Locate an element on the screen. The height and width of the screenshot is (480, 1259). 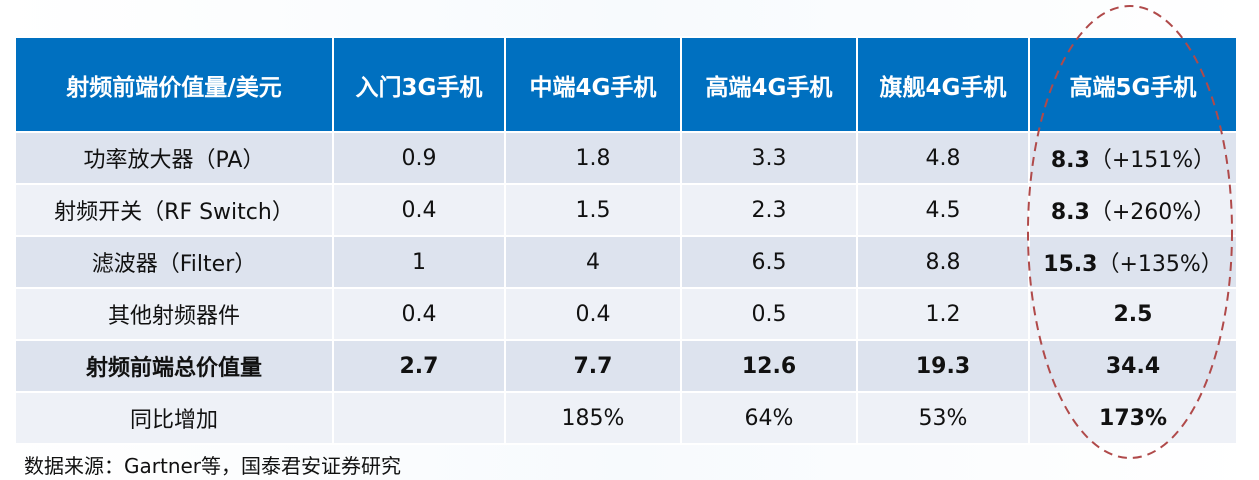
row-label: 功率放大器（PA） is located at coordinates (174, 158).